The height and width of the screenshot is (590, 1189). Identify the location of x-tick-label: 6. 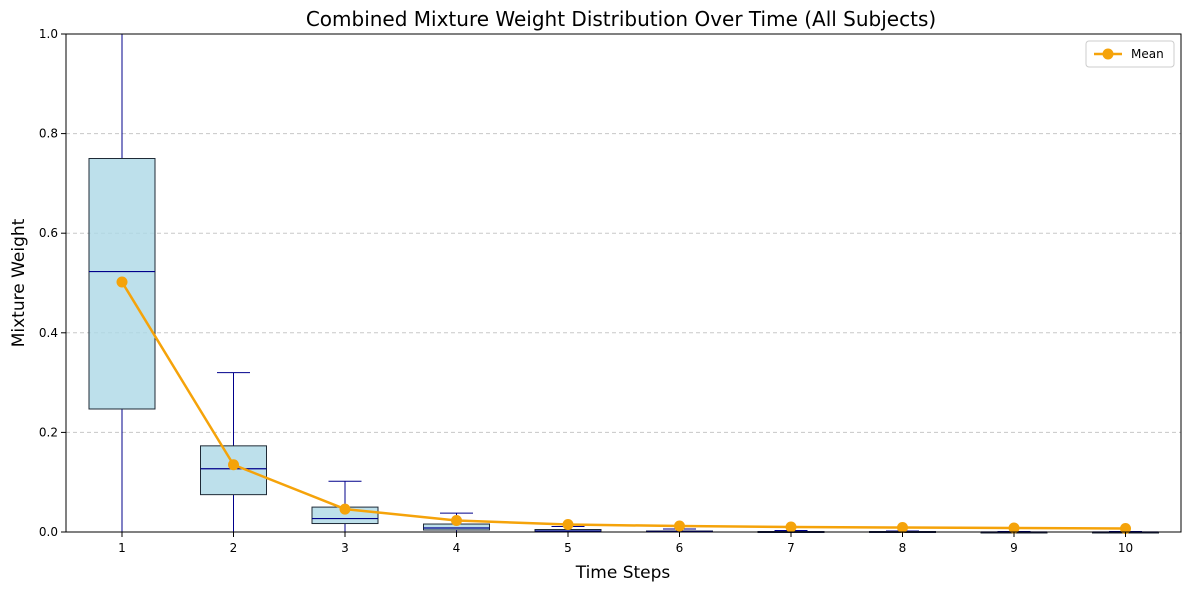
(680, 548).